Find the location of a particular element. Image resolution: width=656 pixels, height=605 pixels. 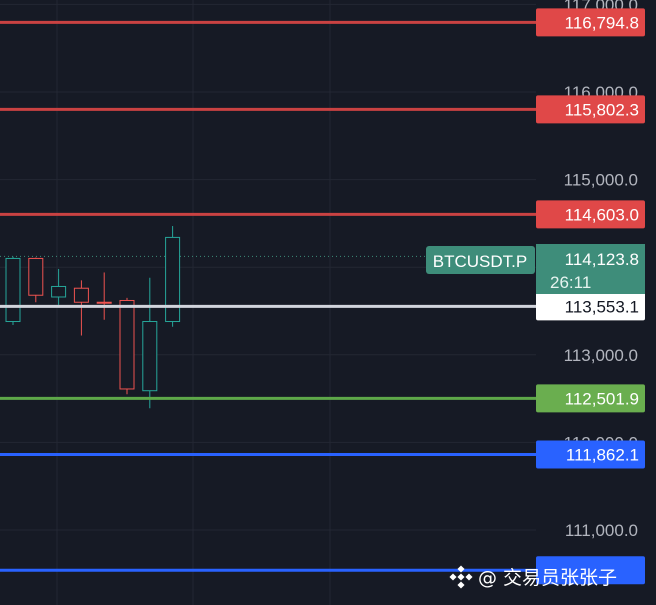

level-price-label: 113,553.1 is located at coordinates (602, 306).